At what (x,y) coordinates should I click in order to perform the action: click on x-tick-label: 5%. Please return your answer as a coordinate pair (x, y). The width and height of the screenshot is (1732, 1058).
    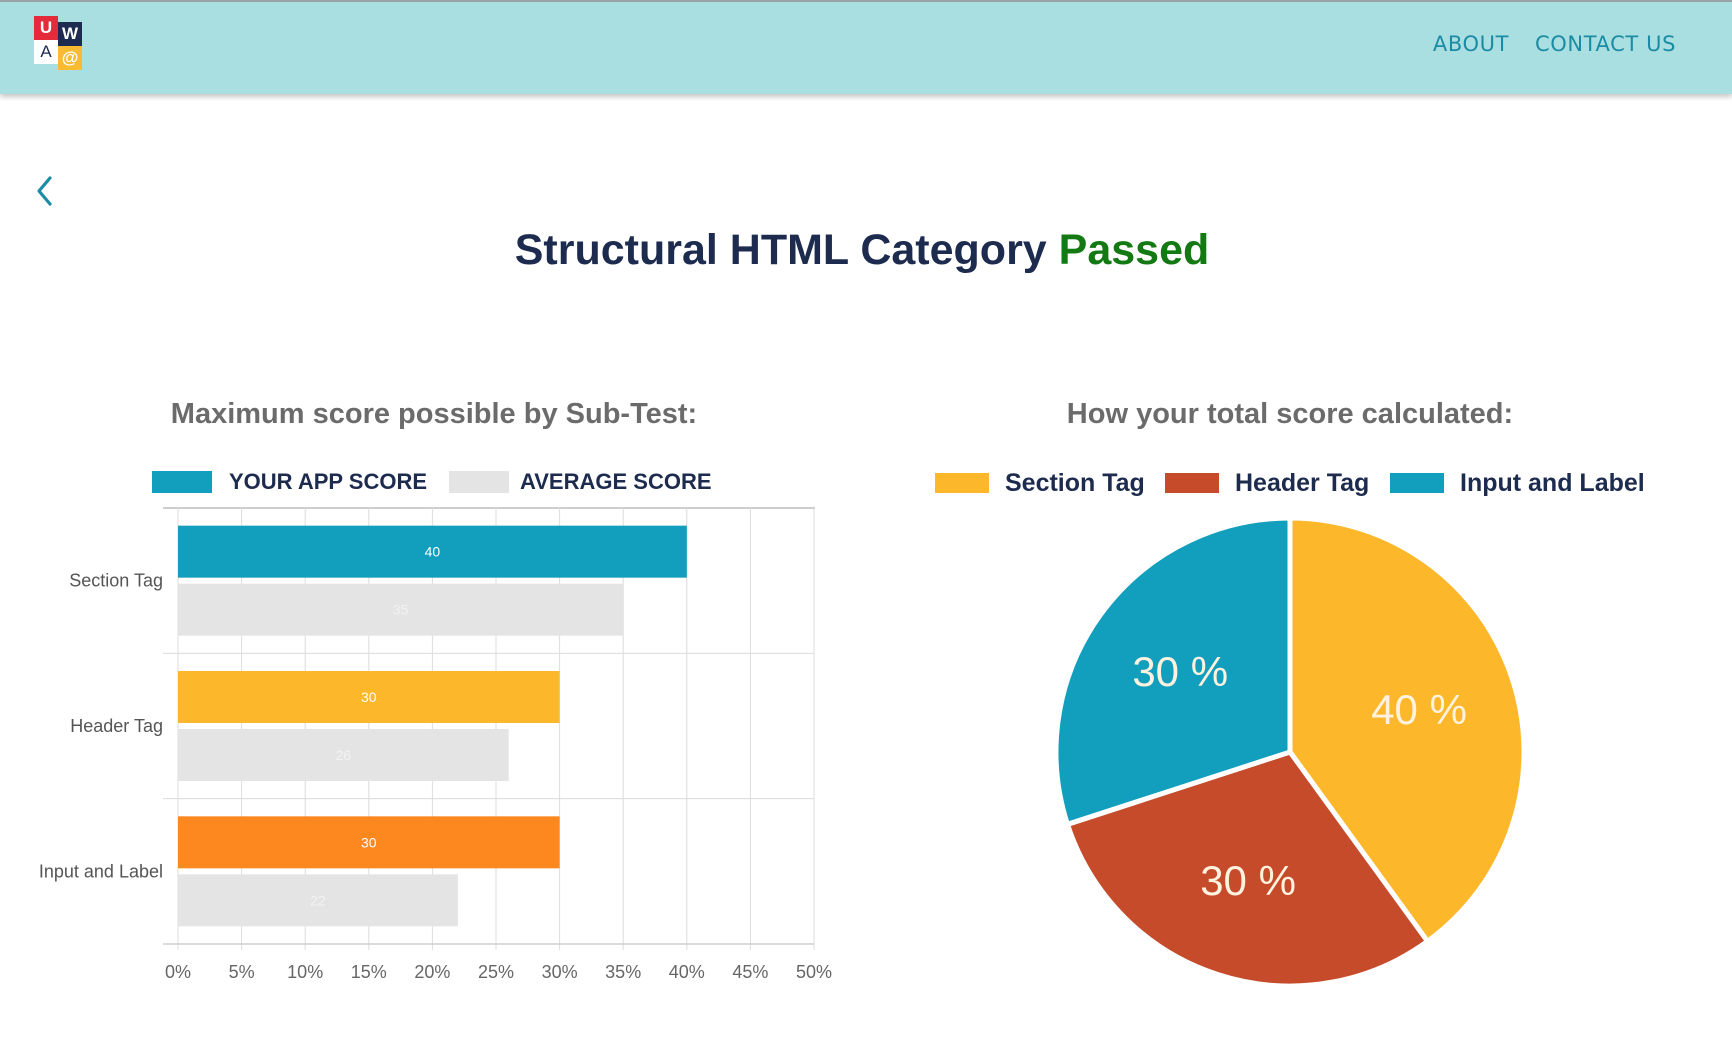
    Looking at the image, I should click on (242, 972).